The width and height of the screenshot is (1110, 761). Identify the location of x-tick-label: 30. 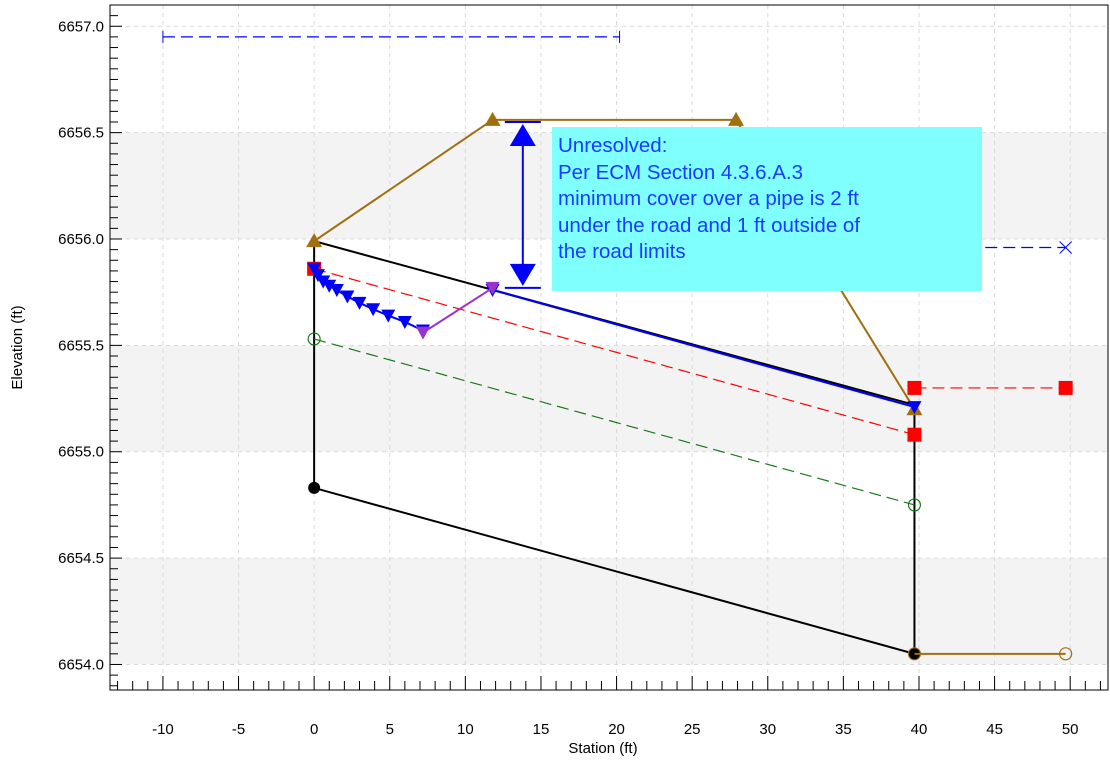
(767, 729).